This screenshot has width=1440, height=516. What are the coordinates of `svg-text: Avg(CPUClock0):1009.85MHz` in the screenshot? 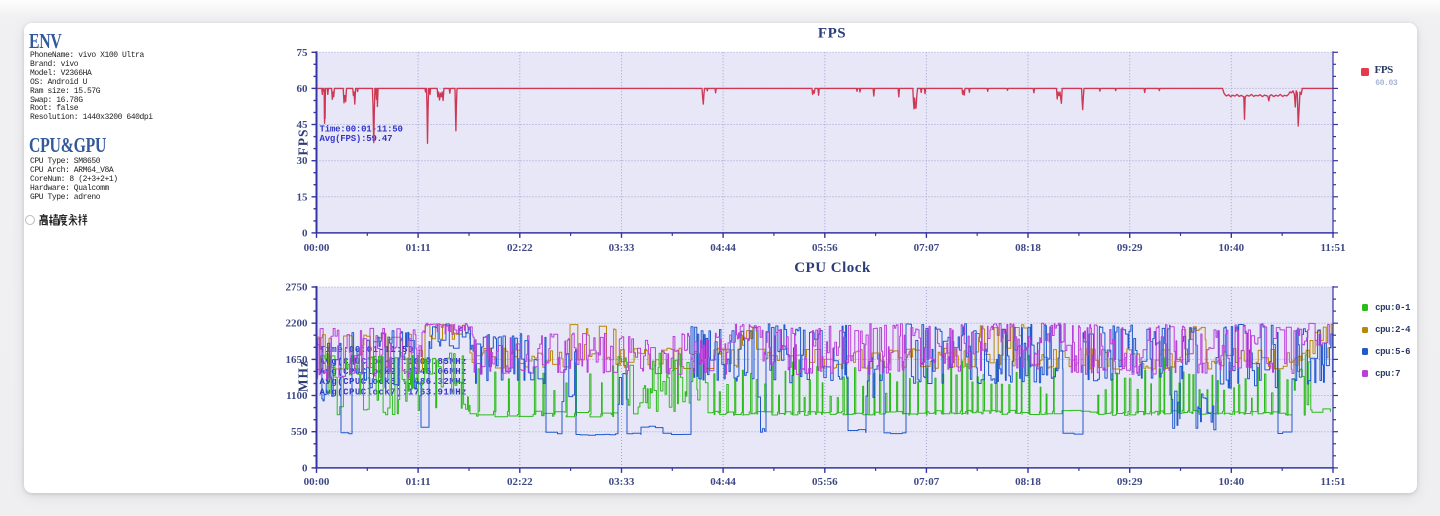 It's located at (394, 362).